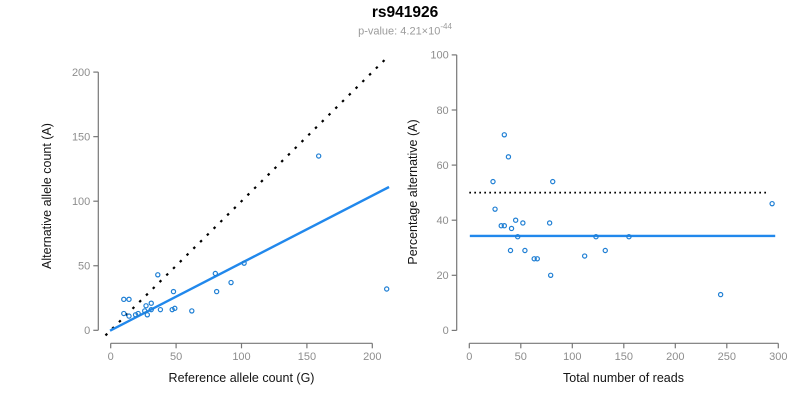 Image resolution: width=800 pixels, height=400 pixels. What do you see at coordinates (442, 221) in the screenshot?
I see `y-tick-label: 40` at bounding box center [442, 221].